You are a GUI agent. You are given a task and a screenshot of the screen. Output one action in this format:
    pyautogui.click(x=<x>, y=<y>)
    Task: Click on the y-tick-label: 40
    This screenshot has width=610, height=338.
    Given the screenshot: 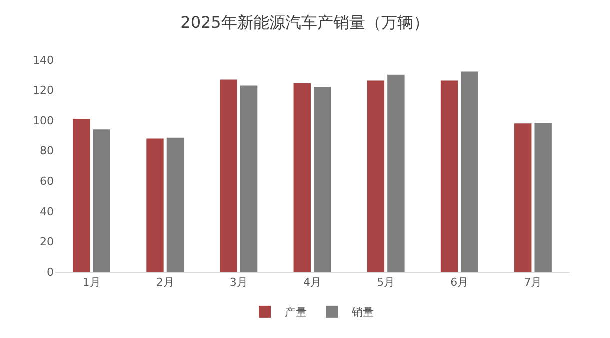 What is the action you would take?
    pyautogui.click(x=47, y=211)
    